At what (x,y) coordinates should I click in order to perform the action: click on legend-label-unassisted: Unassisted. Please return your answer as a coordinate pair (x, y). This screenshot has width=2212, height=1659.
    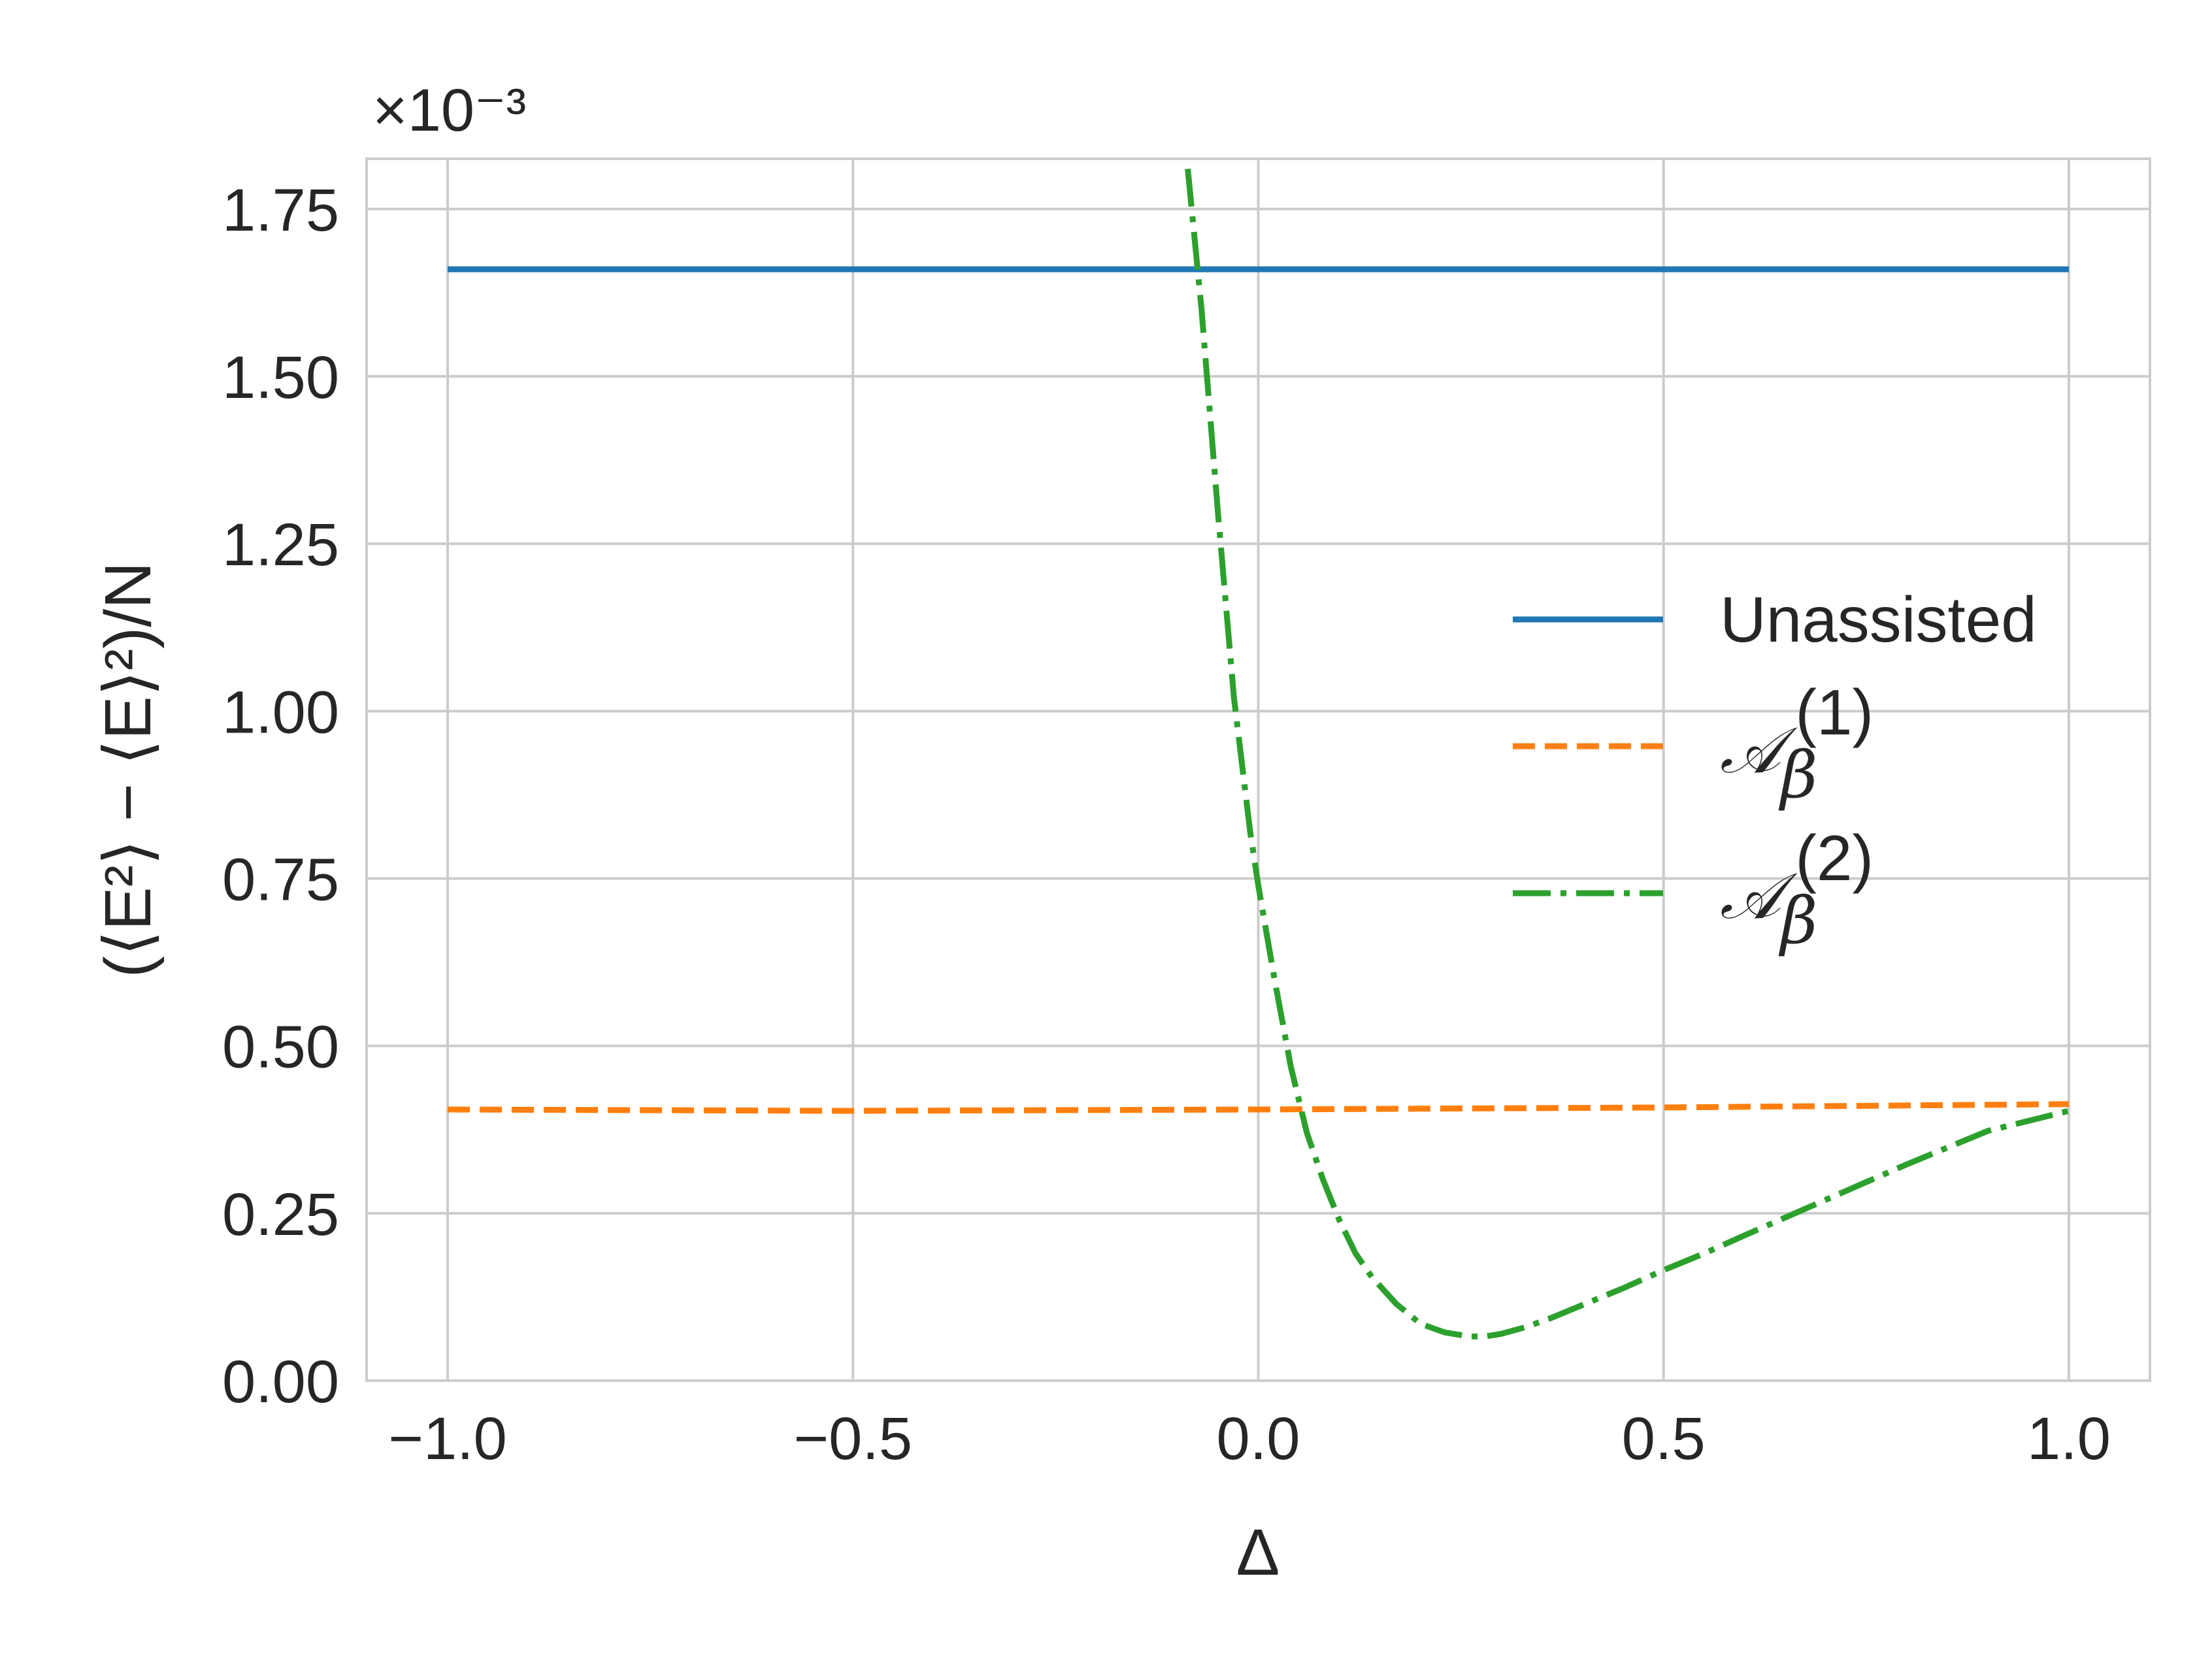
    Looking at the image, I should click on (1878, 619).